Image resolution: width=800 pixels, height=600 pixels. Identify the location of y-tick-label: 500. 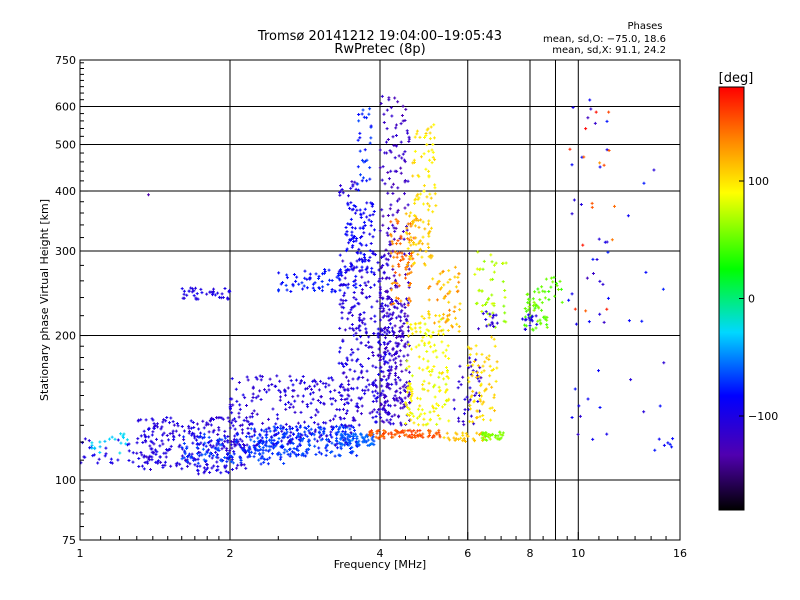
(65, 145).